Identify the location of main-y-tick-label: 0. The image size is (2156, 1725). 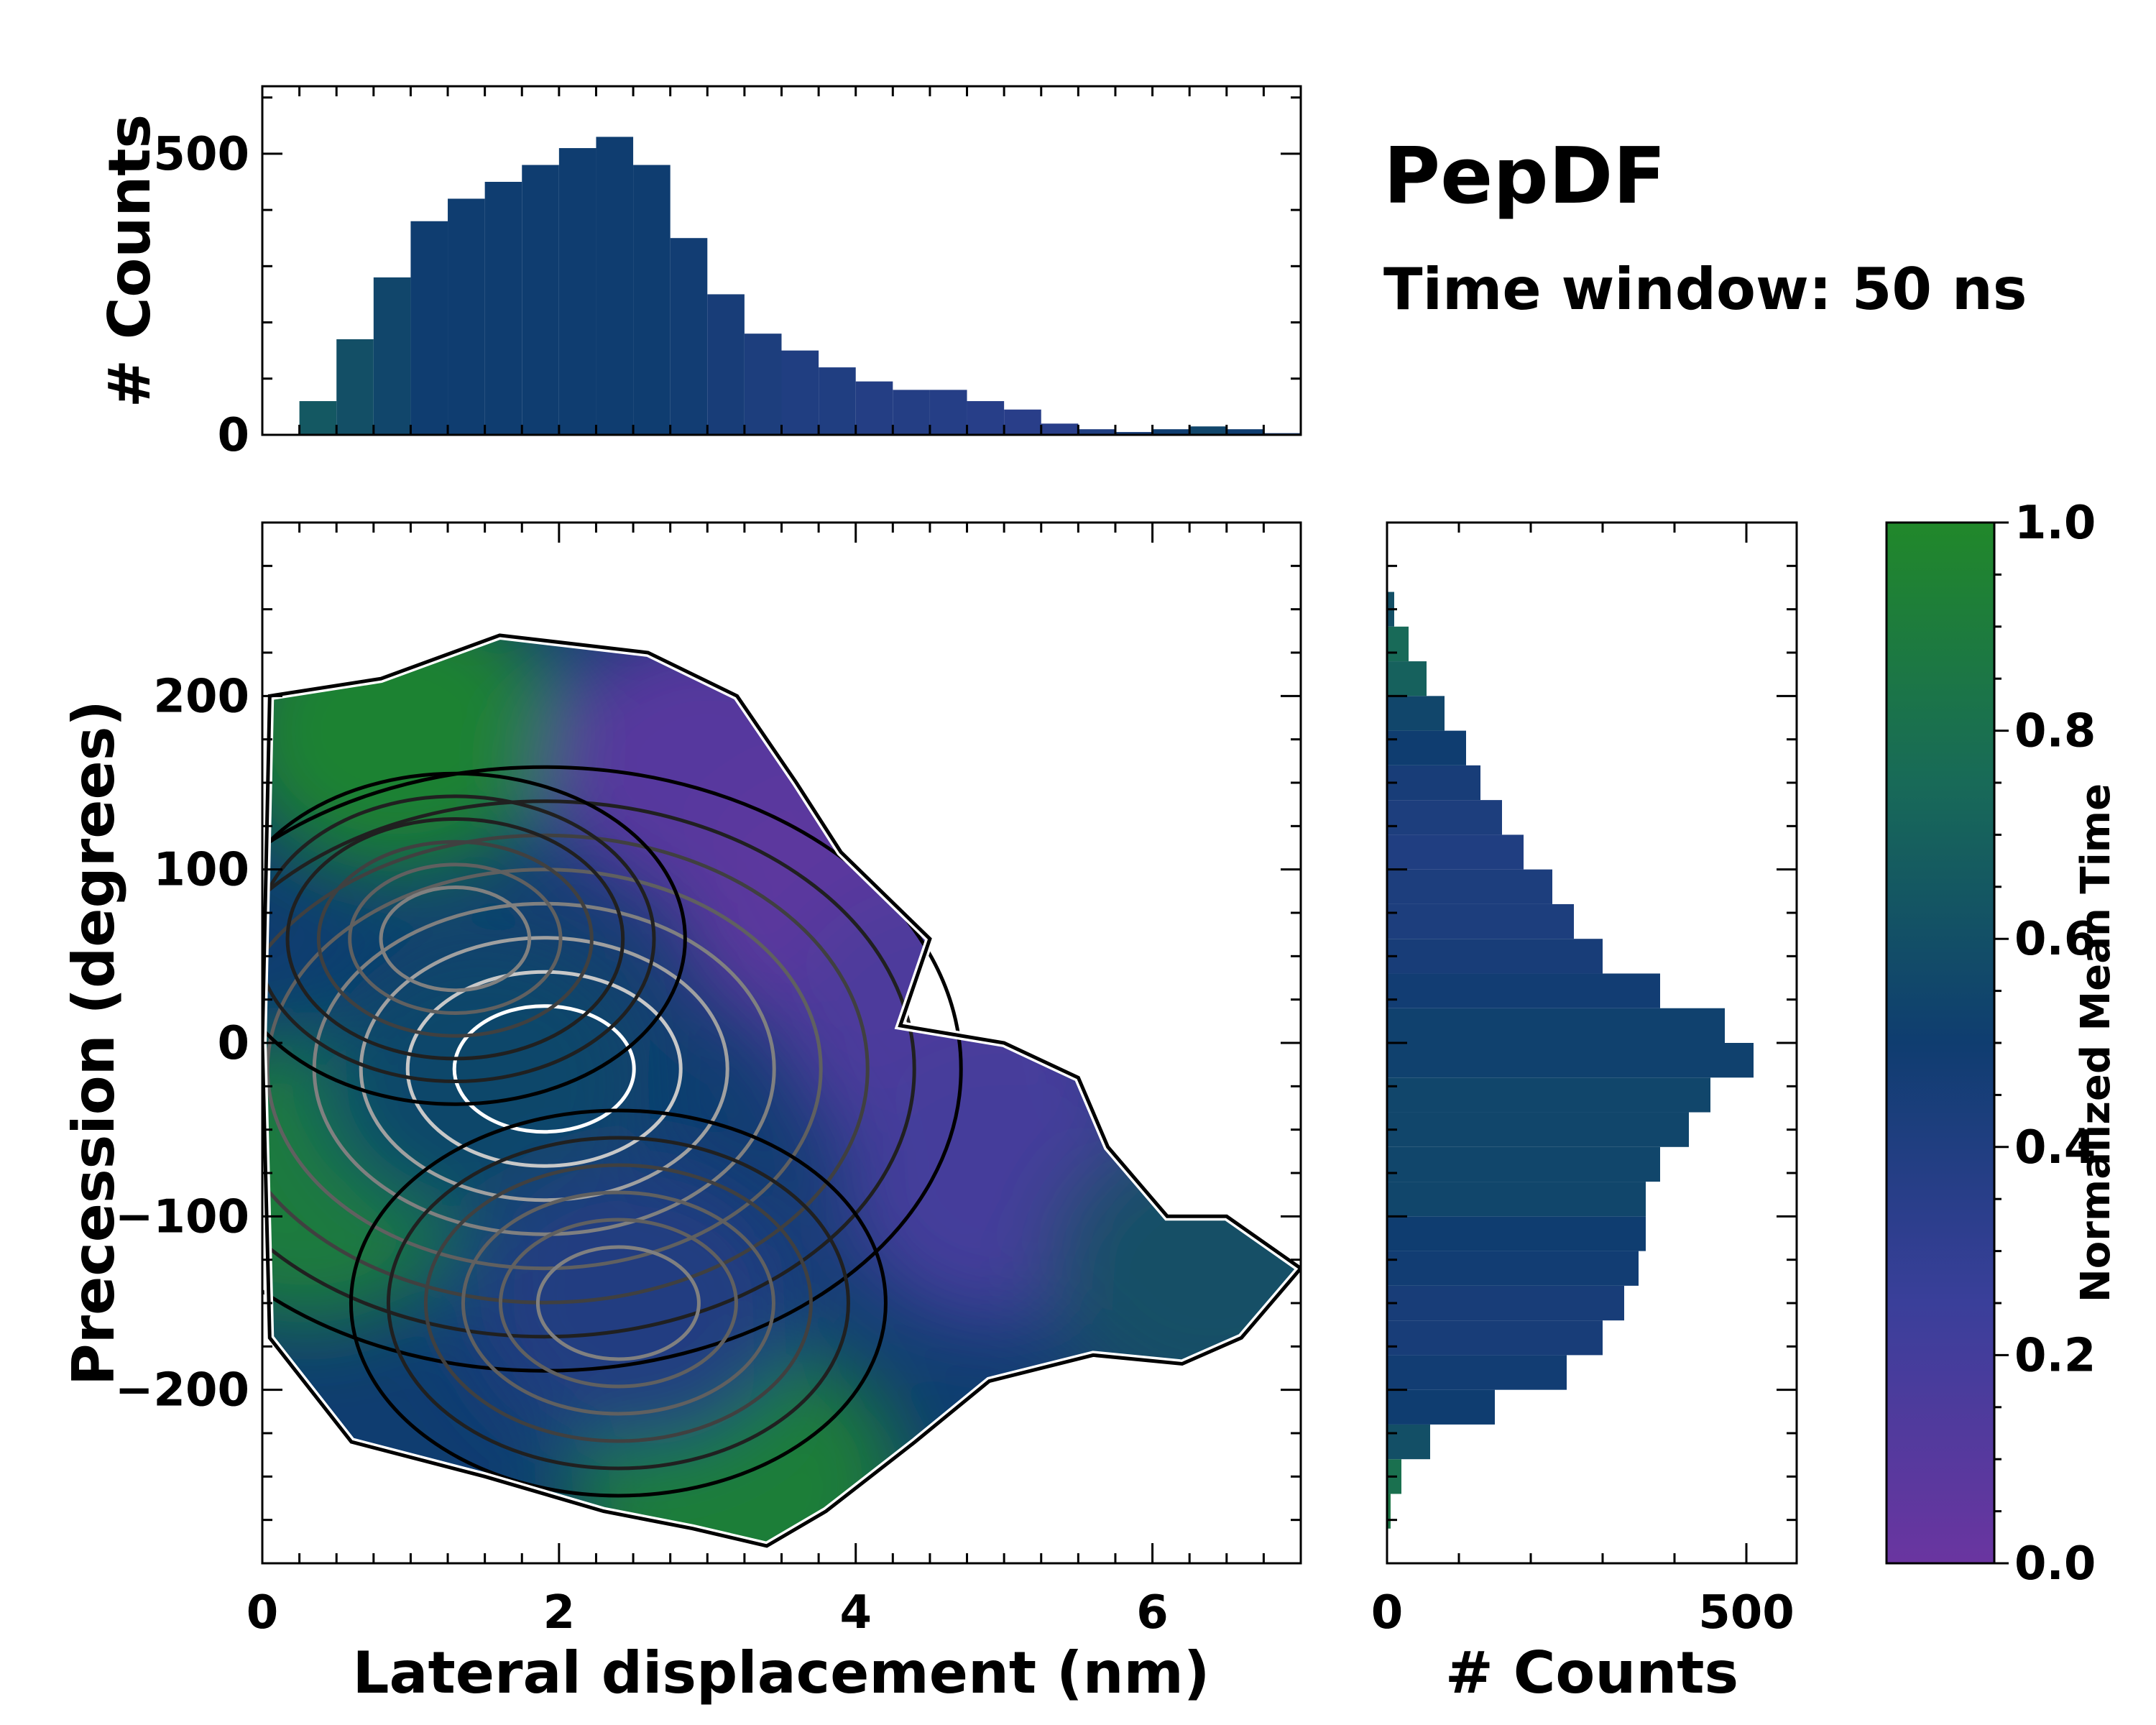
(233, 1043).